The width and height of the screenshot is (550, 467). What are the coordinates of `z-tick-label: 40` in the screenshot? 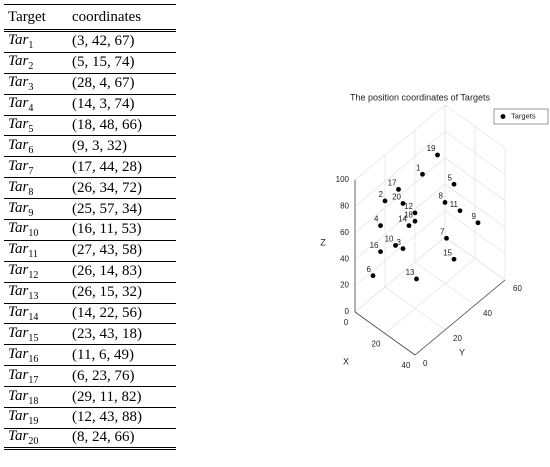 It's located at (344, 258).